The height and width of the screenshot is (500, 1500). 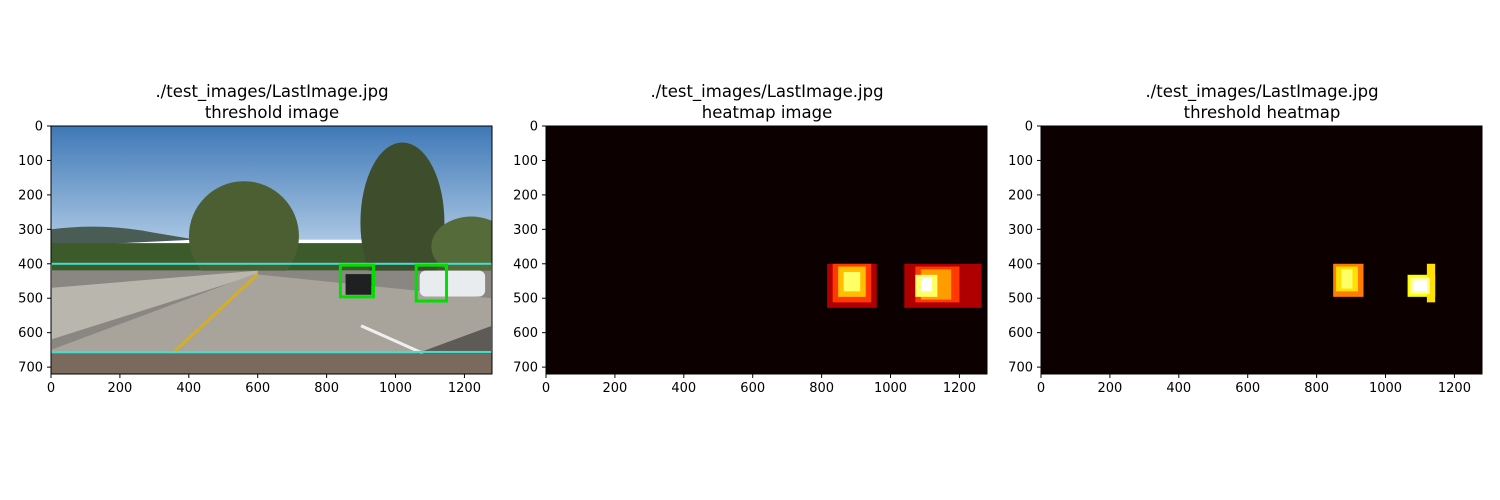 What do you see at coordinates (767, 112) in the screenshot?
I see `panel-2-subtitle: heatmap image` at bounding box center [767, 112].